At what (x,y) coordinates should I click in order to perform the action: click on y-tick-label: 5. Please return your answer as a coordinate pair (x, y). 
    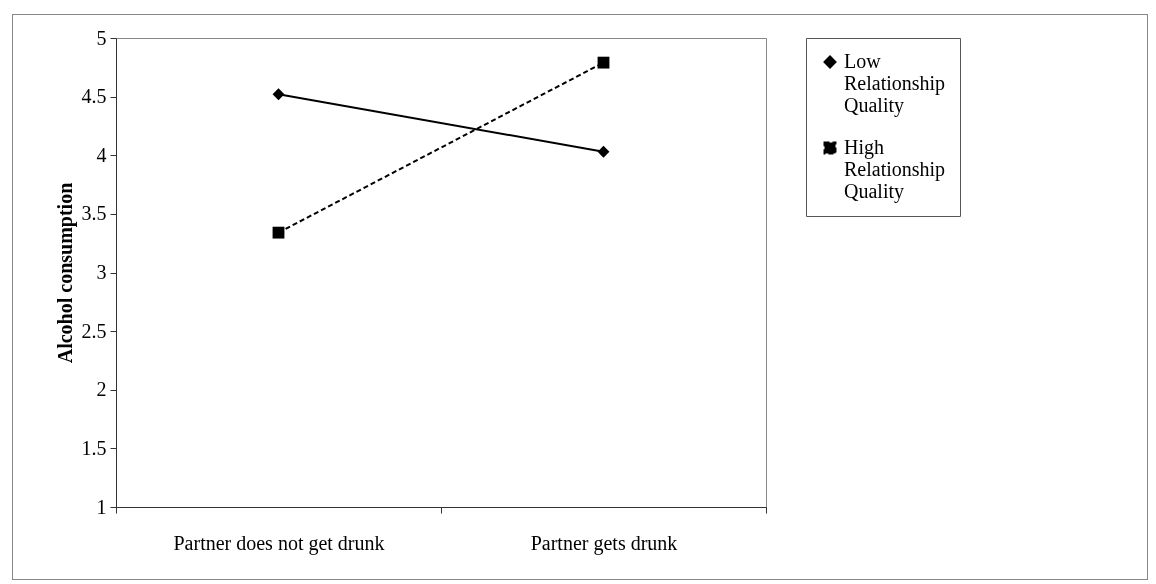
    Looking at the image, I should click on (101, 37).